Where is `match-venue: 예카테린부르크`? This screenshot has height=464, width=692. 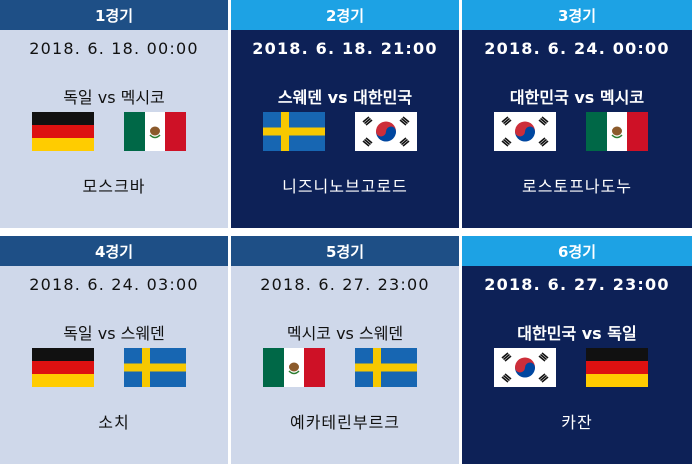
match-venue: 예카테린부르크 is located at coordinates (345, 422).